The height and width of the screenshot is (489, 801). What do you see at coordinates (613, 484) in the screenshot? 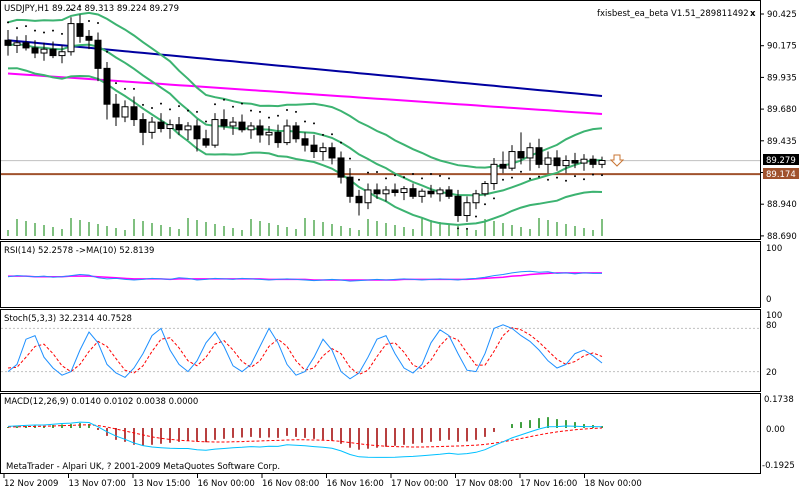
I see `time-tick-label: 18 Nov 00:00` at bounding box center [613, 484].